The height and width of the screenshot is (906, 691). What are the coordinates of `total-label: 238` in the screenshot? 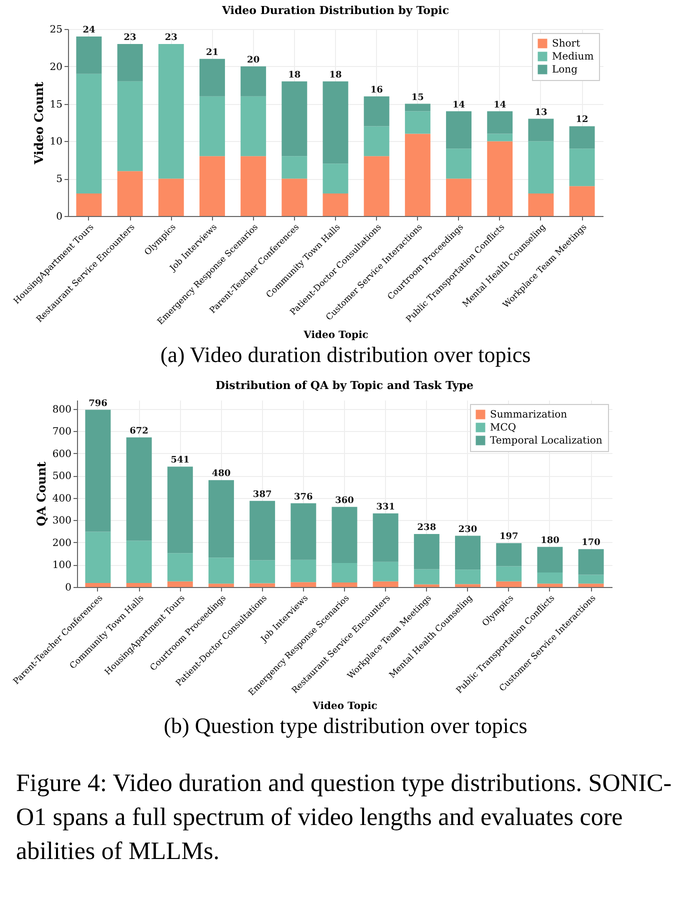 It's located at (426, 528).